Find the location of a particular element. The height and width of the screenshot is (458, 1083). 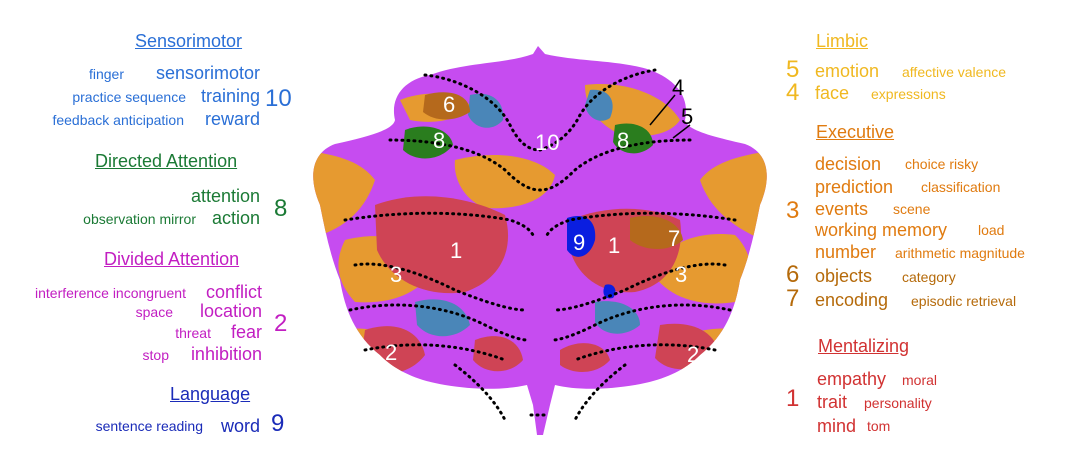

term-interference-incongruent: interference incongruent is located at coordinates (110, 293).